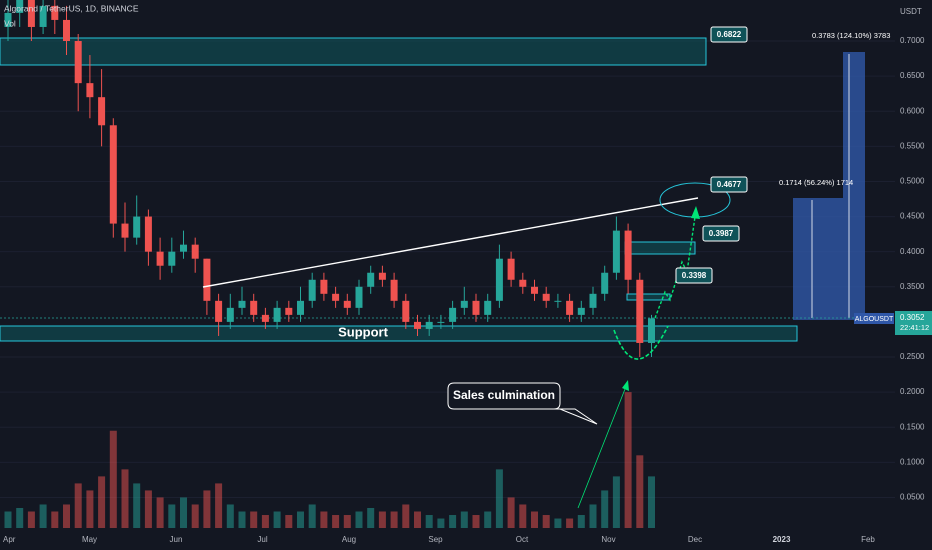 The width and height of the screenshot is (932, 550). What do you see at coordinates (608, 539) in the screenshot?
I see `x-tick-label: Nov` at bounding box center [608, 539].